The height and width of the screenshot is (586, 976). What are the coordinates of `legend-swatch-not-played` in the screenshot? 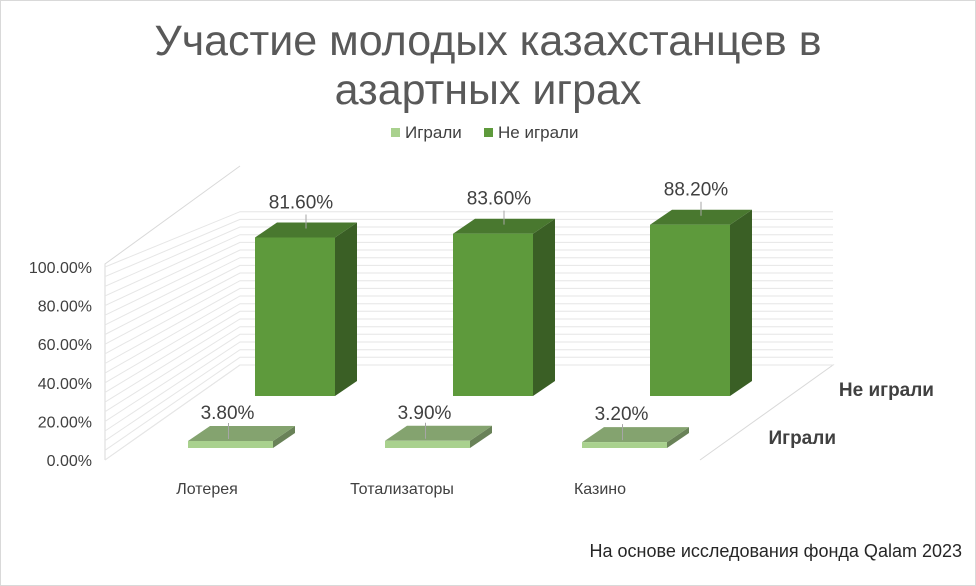 It's located at (488, 132).